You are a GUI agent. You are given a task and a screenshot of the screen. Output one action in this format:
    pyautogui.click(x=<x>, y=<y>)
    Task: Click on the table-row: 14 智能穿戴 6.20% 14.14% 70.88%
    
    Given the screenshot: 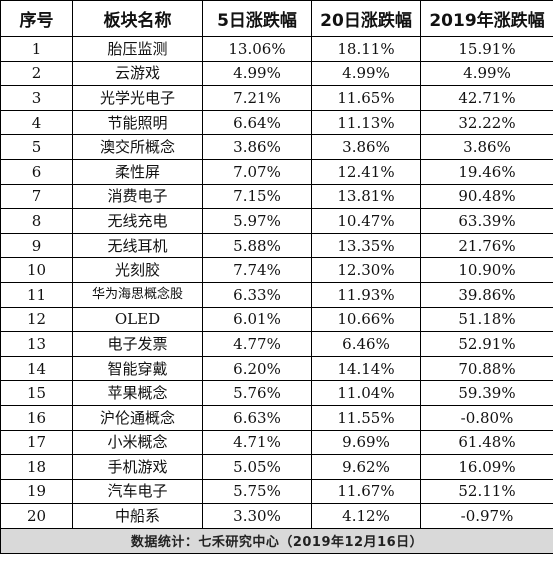 What is the action you would take?
    pyautogui.click(x=276, y=368)
    